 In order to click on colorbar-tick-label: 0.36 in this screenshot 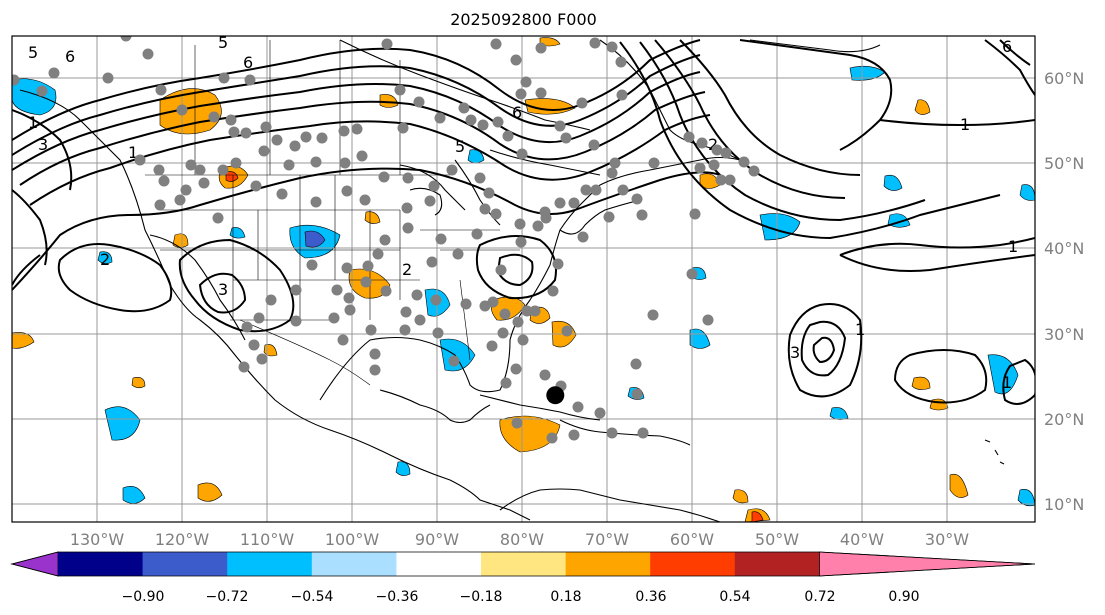, I will do `click(650, 597)`.